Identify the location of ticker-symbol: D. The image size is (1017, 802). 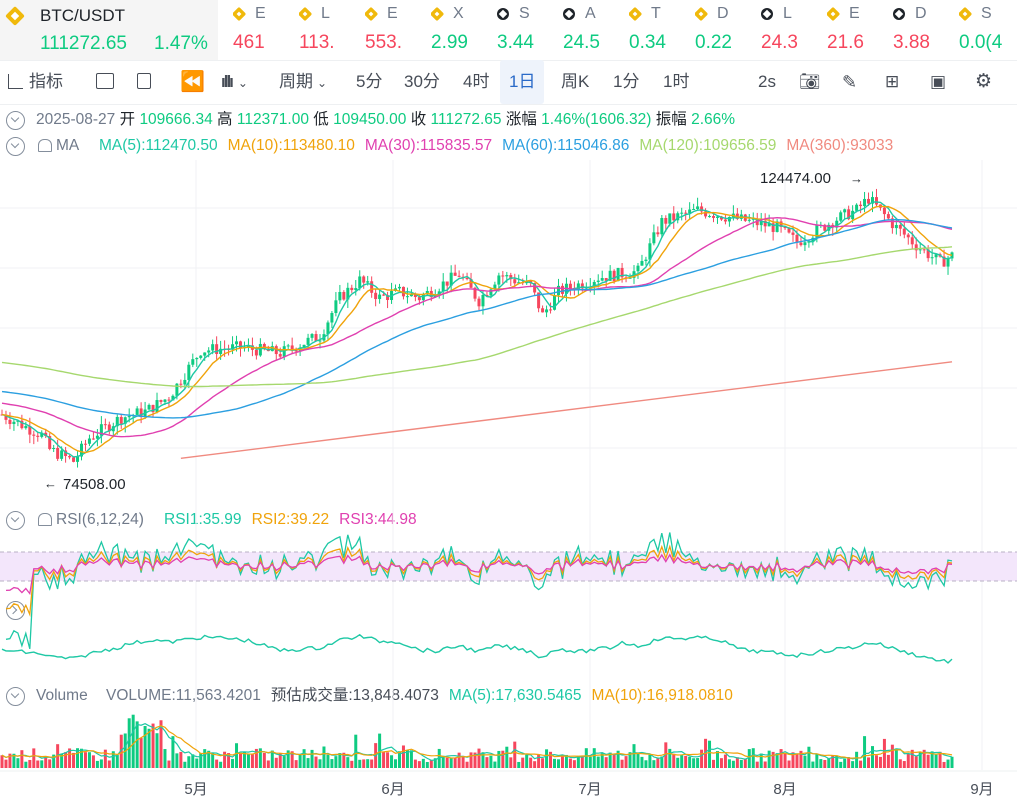
(723, 13).